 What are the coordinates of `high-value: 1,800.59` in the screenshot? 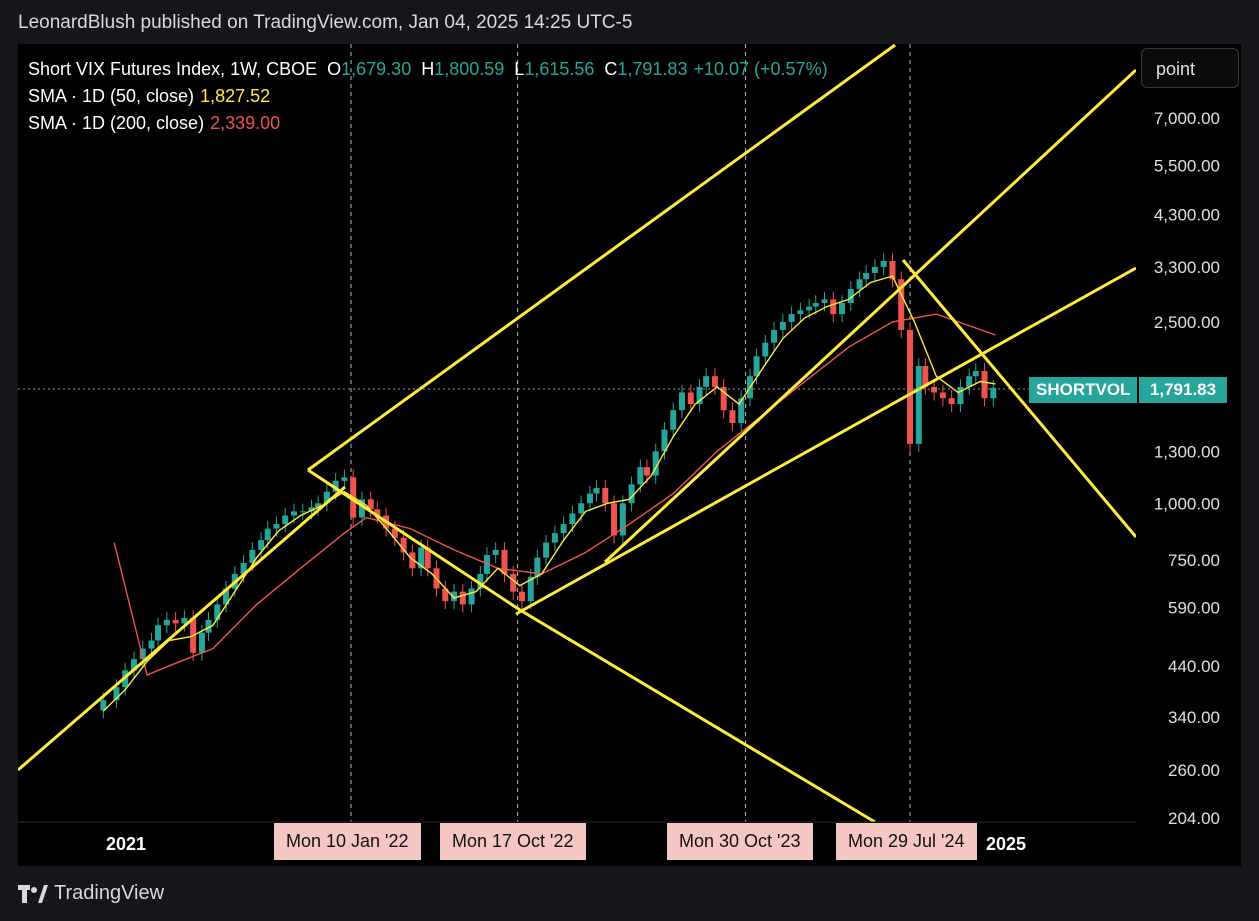 It's located at (469, 69).